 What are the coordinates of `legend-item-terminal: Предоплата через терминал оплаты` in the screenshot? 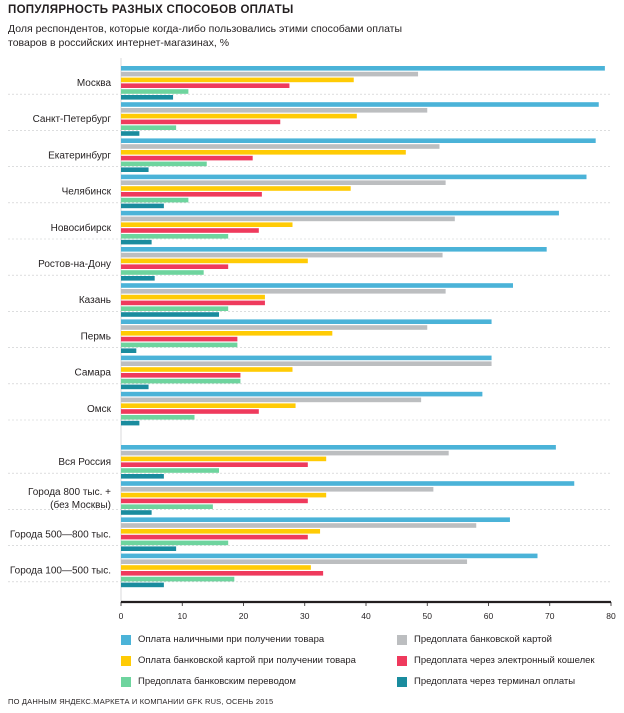 It's located at (486, 681).